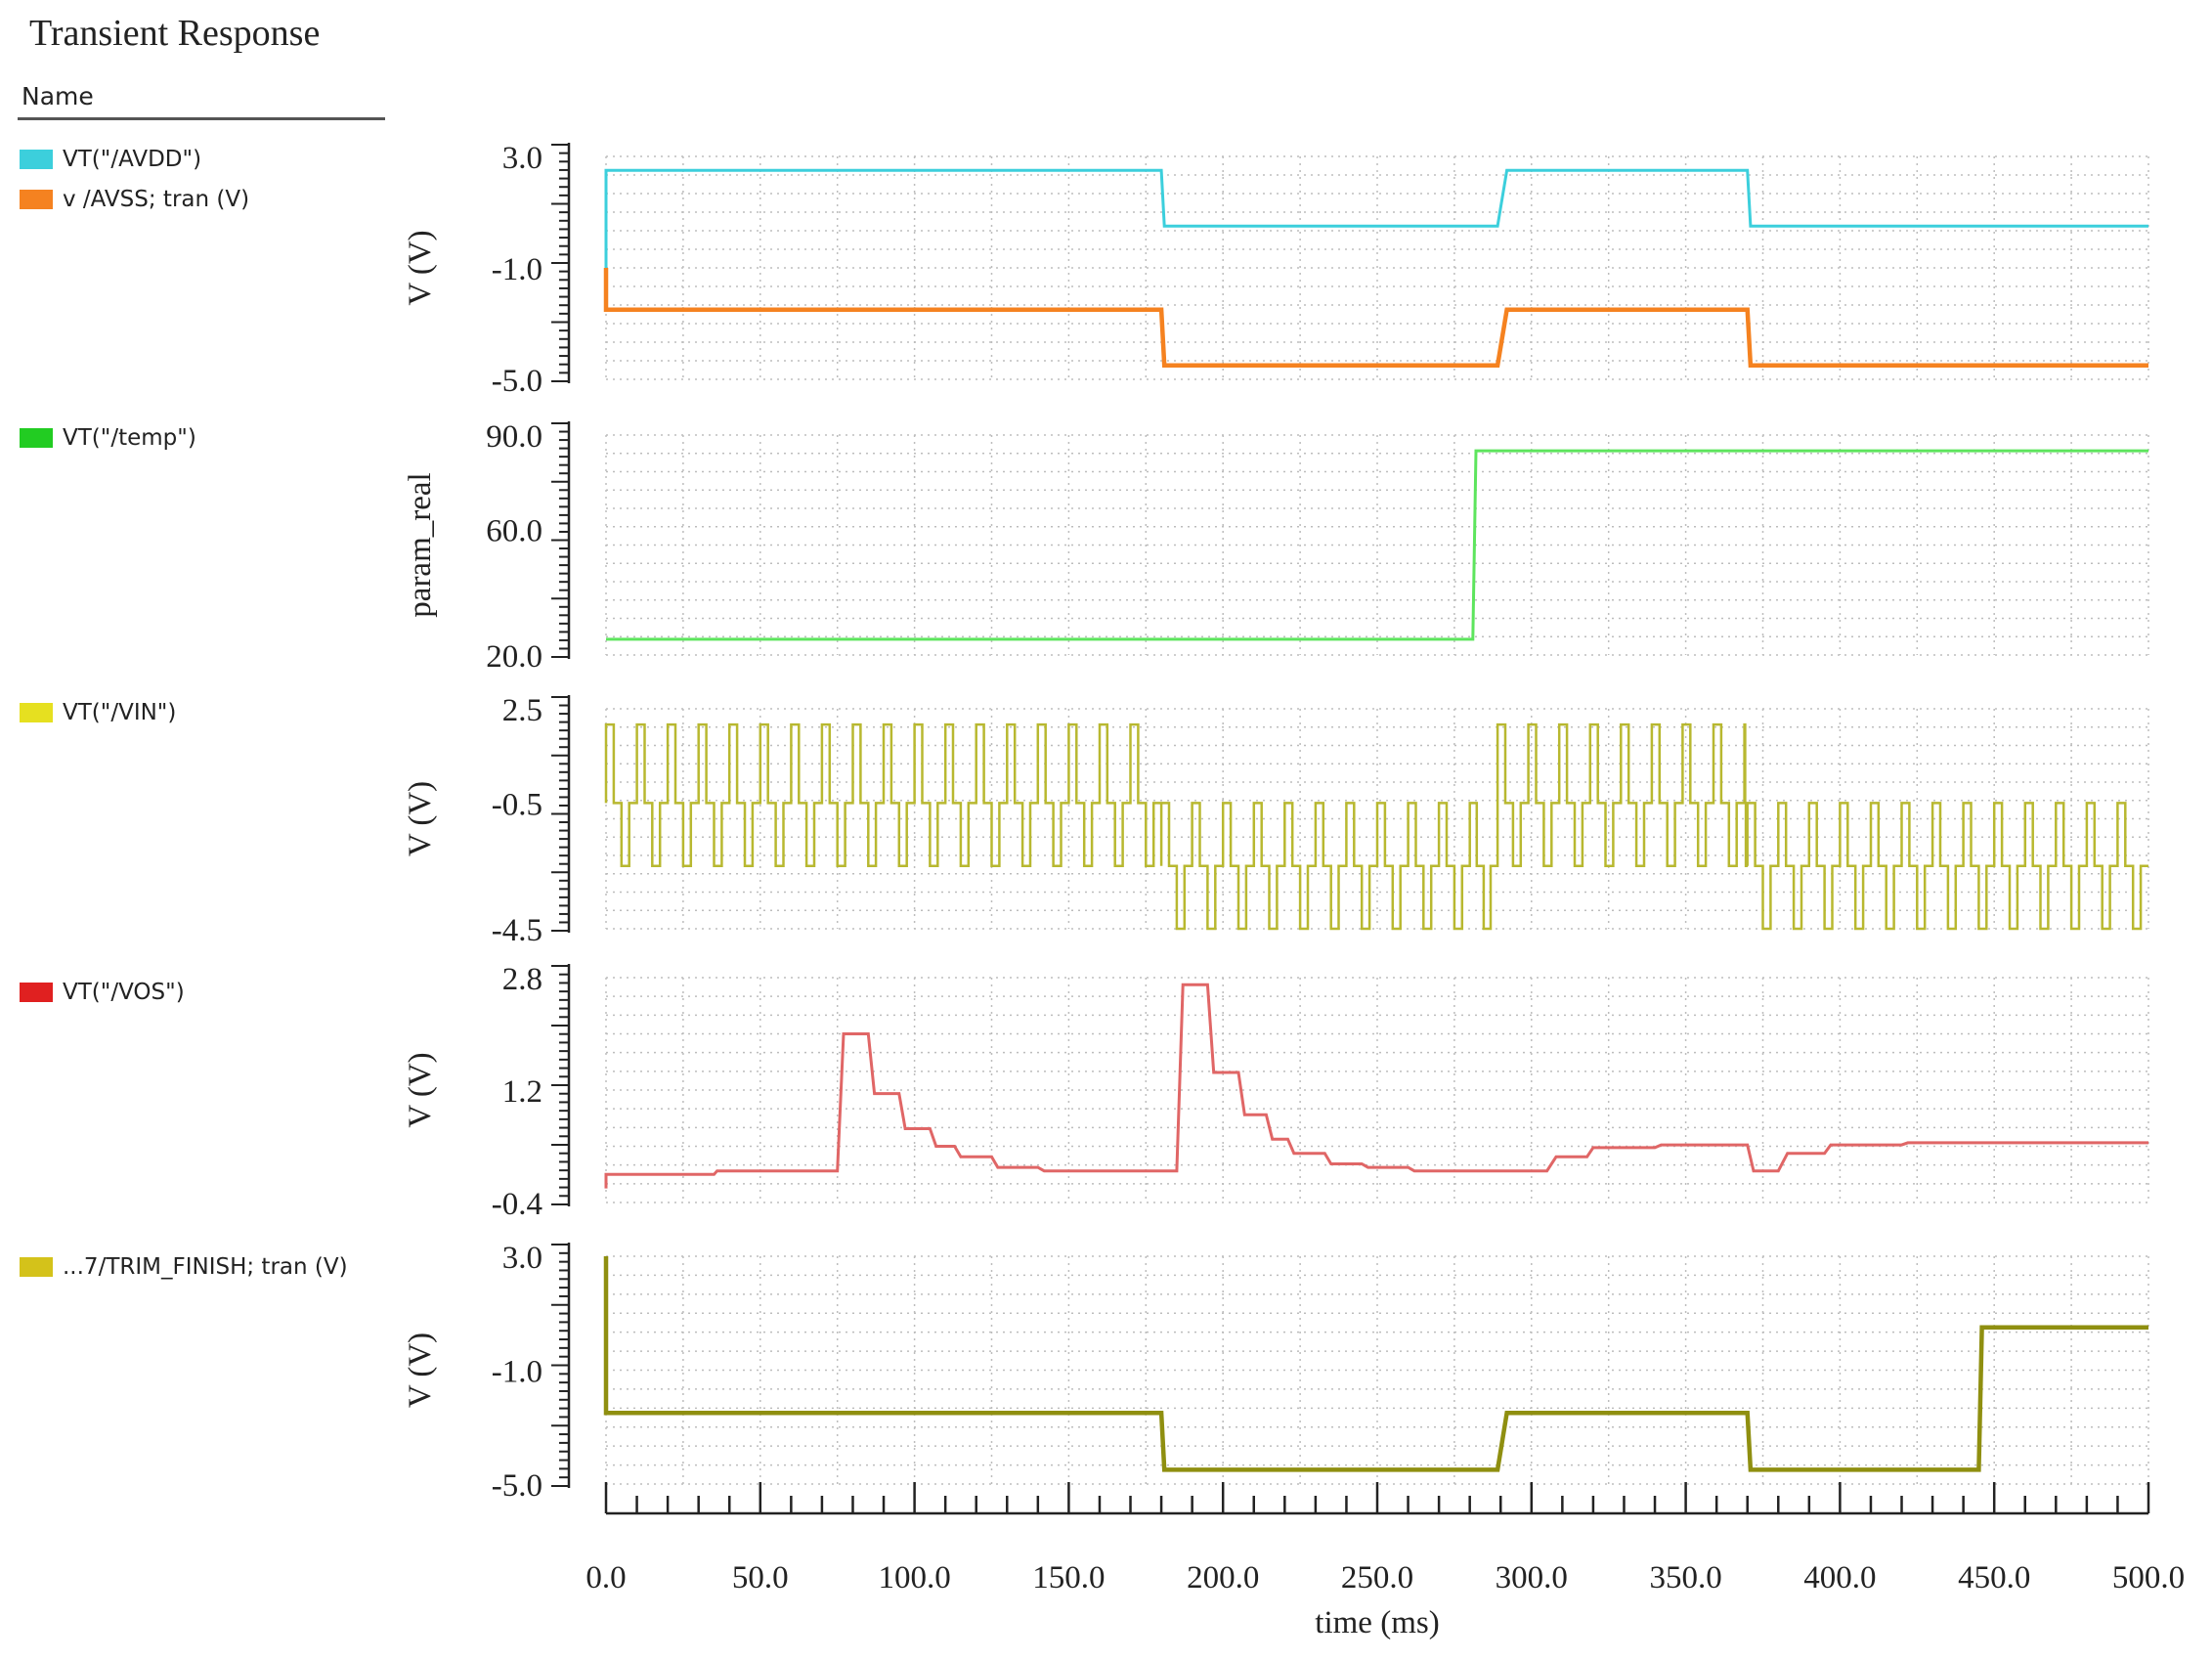  Describe the element at coordinates (36, 438) in the screenshot. I see `legend-swatch-temp` at that location.